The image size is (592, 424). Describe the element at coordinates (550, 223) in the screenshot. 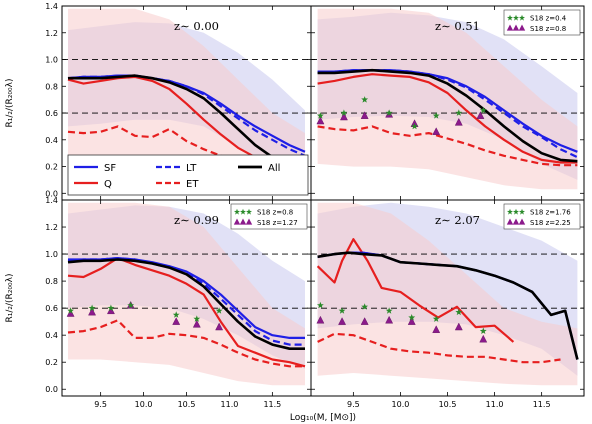

I see `s18-legend-label: S18 z=2.25` at that location.